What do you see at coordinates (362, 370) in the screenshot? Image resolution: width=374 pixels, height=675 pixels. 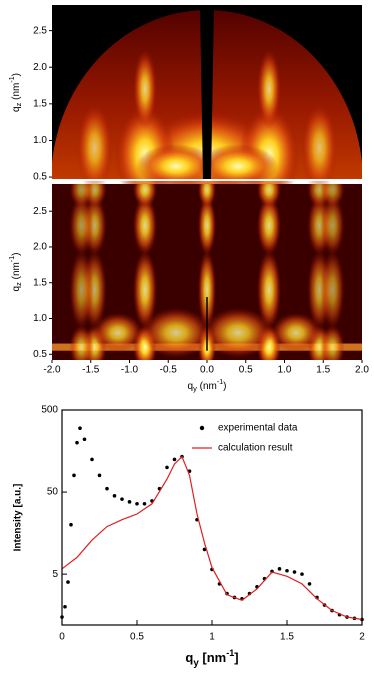 I see `x-tick-label: 2.0` at bounding box center [362, 370].